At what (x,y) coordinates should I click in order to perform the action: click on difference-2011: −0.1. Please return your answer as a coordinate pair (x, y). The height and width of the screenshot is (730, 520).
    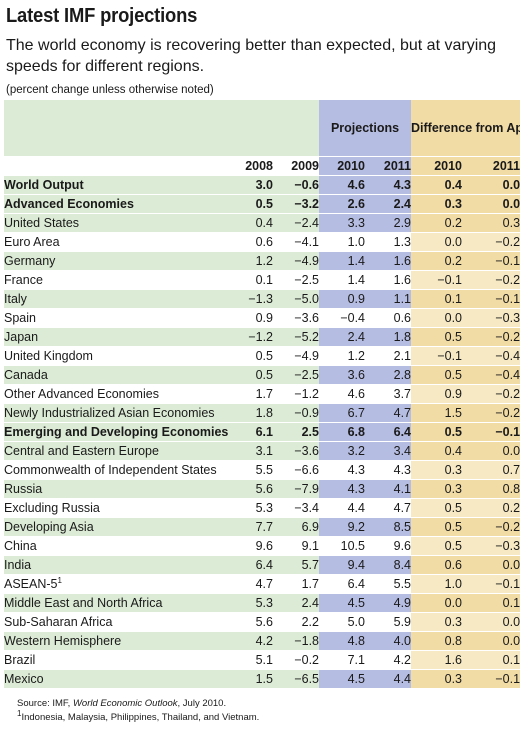
    Looking at the image, I should click on (491, 432).